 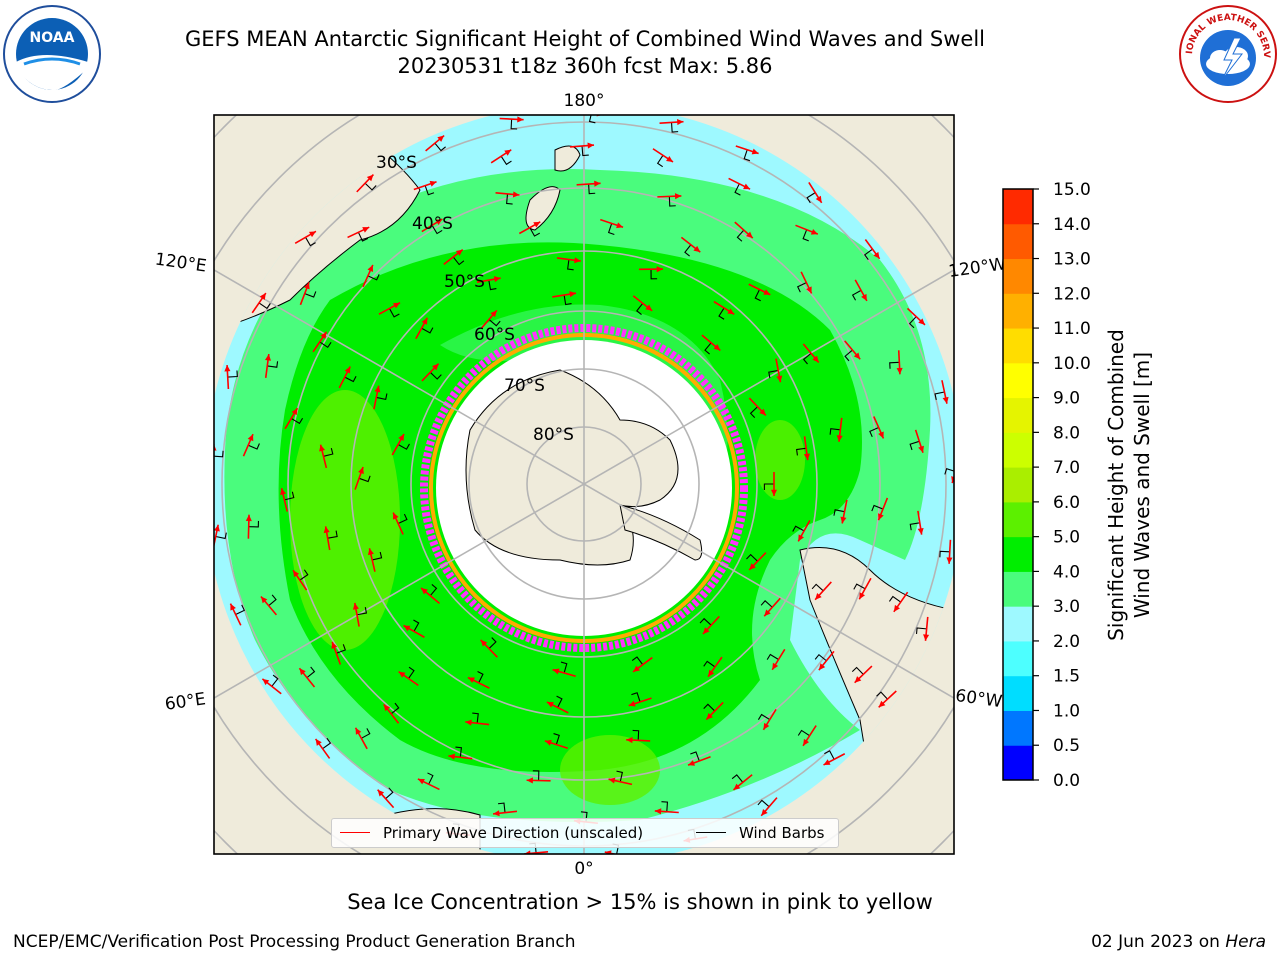 I want to click on colorbar-label-line1: Significant Height of Combined, so click(x=1116, y=485).